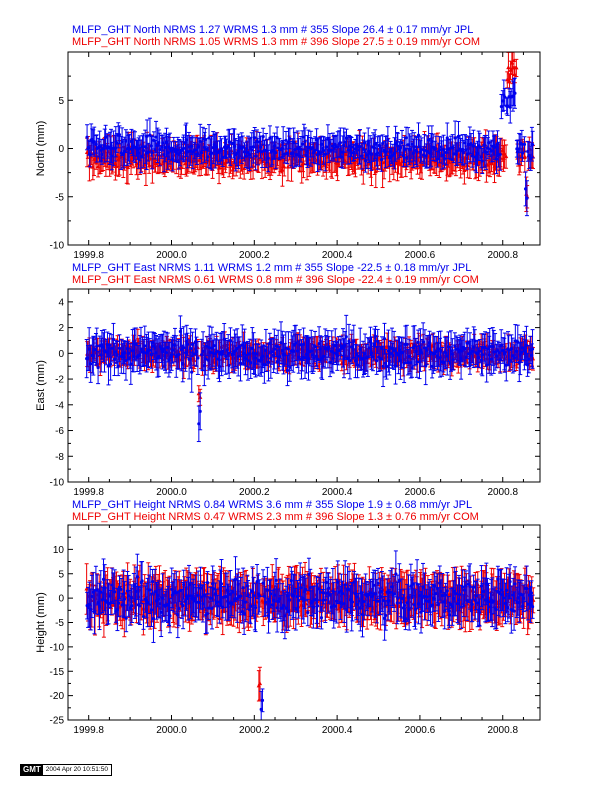 Image resolution: width=612 pixels, height=792 pixels. I want to click on x-tick-label: 2000.8, so click(502, 255).